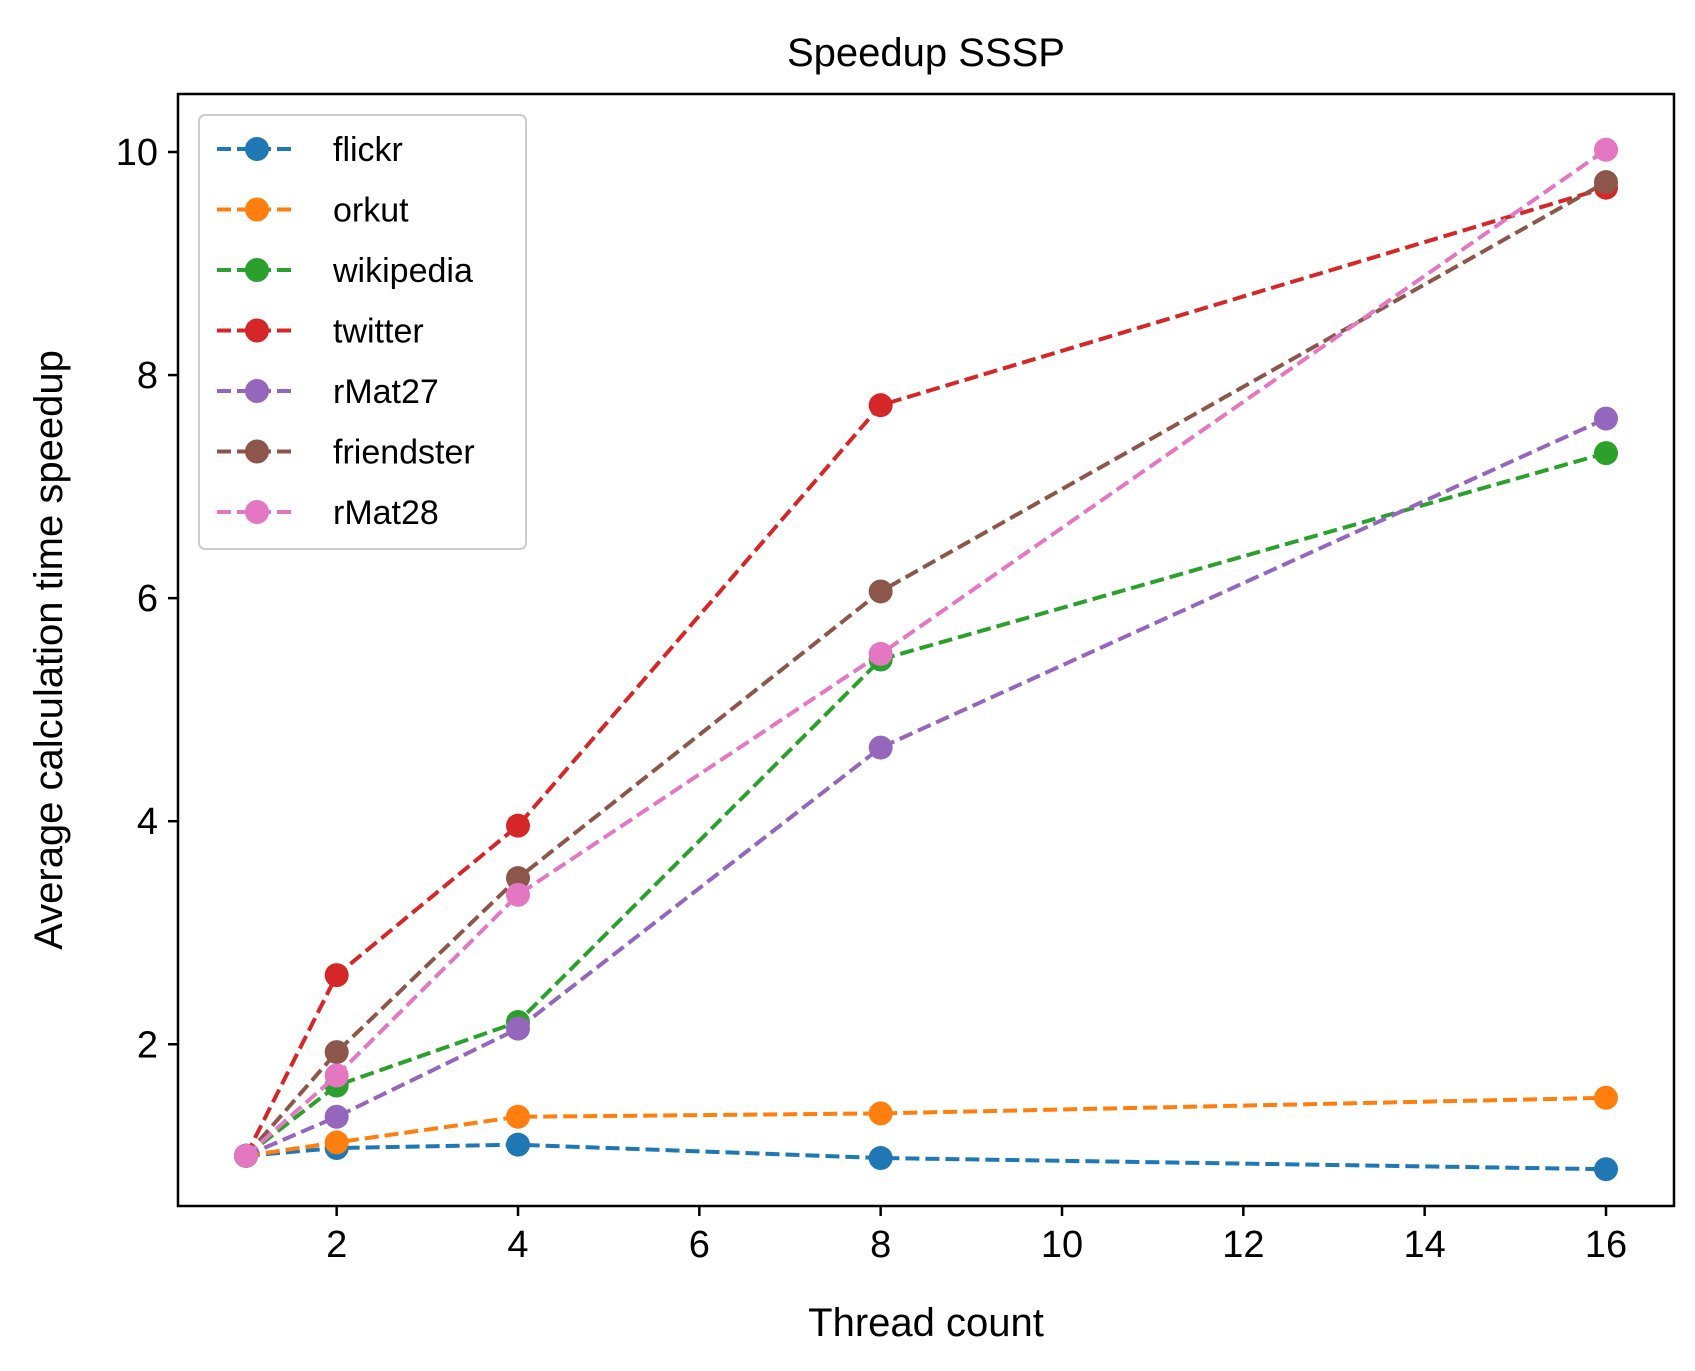 This screenshot has width=1695, height=1371. Describe the element at coordinates (310, 150) in the screenshot. I see `legend-entry-flickr: flickr` at that location.